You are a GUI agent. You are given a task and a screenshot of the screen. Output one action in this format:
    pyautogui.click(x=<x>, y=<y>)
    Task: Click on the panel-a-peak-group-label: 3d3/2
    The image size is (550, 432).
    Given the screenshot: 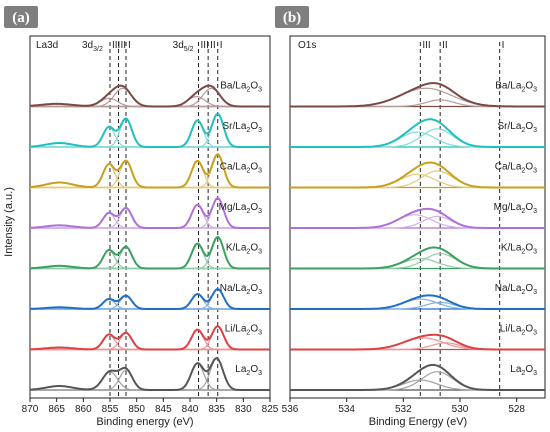 What is the action you would take?
    pyautogui.click(x=92, y=46)
    